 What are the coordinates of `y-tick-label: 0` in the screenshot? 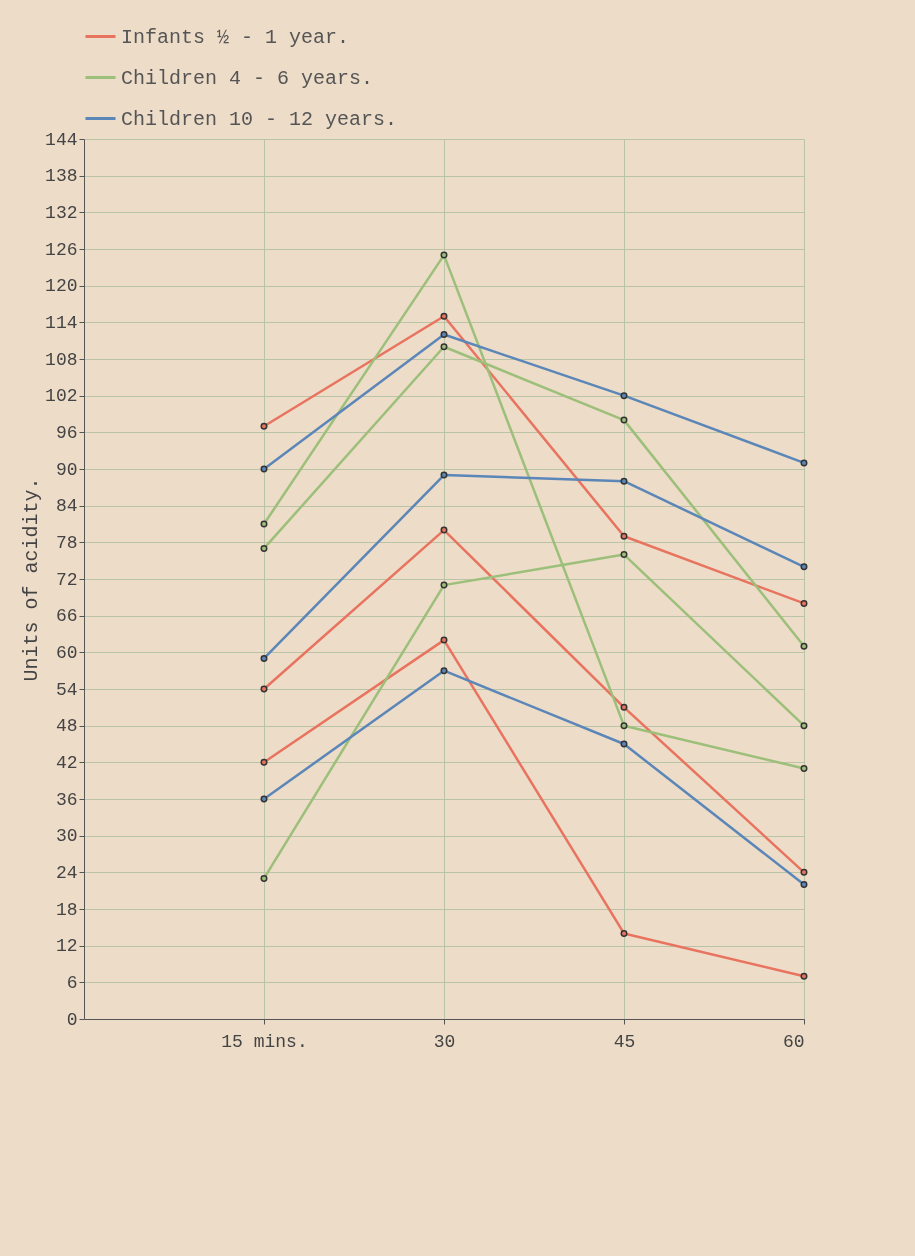 It's located at (72, 1019).